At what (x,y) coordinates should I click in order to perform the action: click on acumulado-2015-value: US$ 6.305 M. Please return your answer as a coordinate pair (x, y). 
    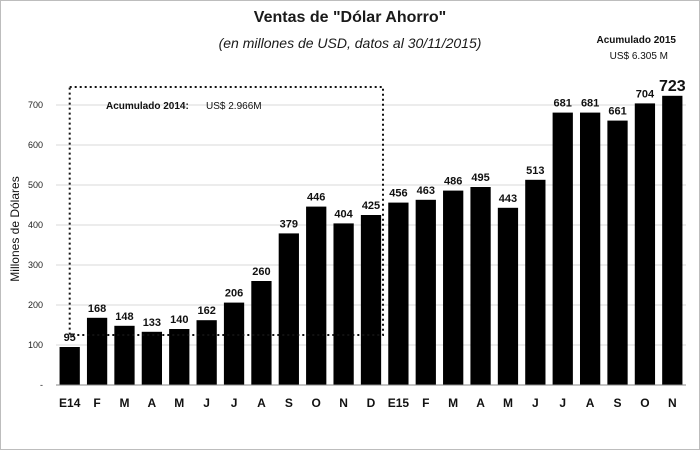
    Looking at the image, I should click on (639, 56).